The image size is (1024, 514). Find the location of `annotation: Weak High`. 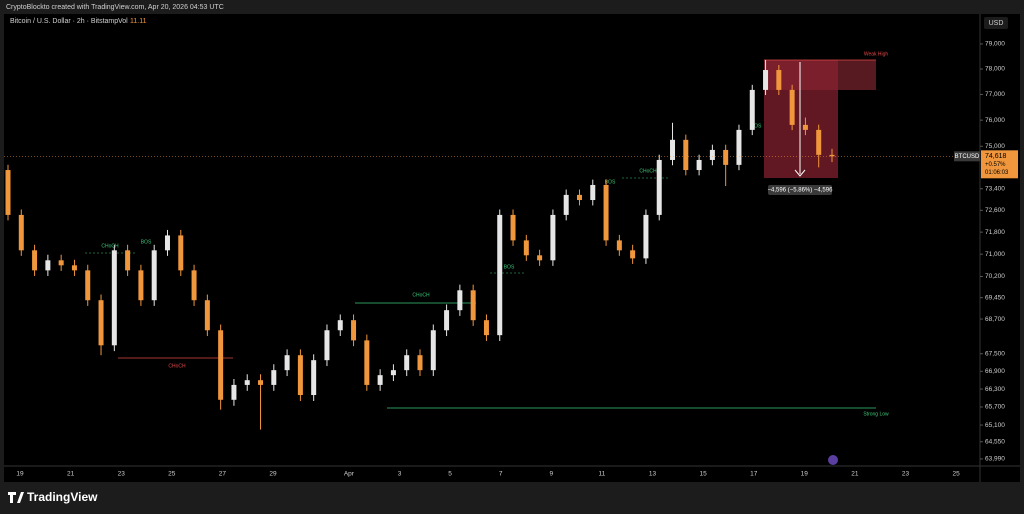

annotation: Weak High is located at coordinates (876, 54).